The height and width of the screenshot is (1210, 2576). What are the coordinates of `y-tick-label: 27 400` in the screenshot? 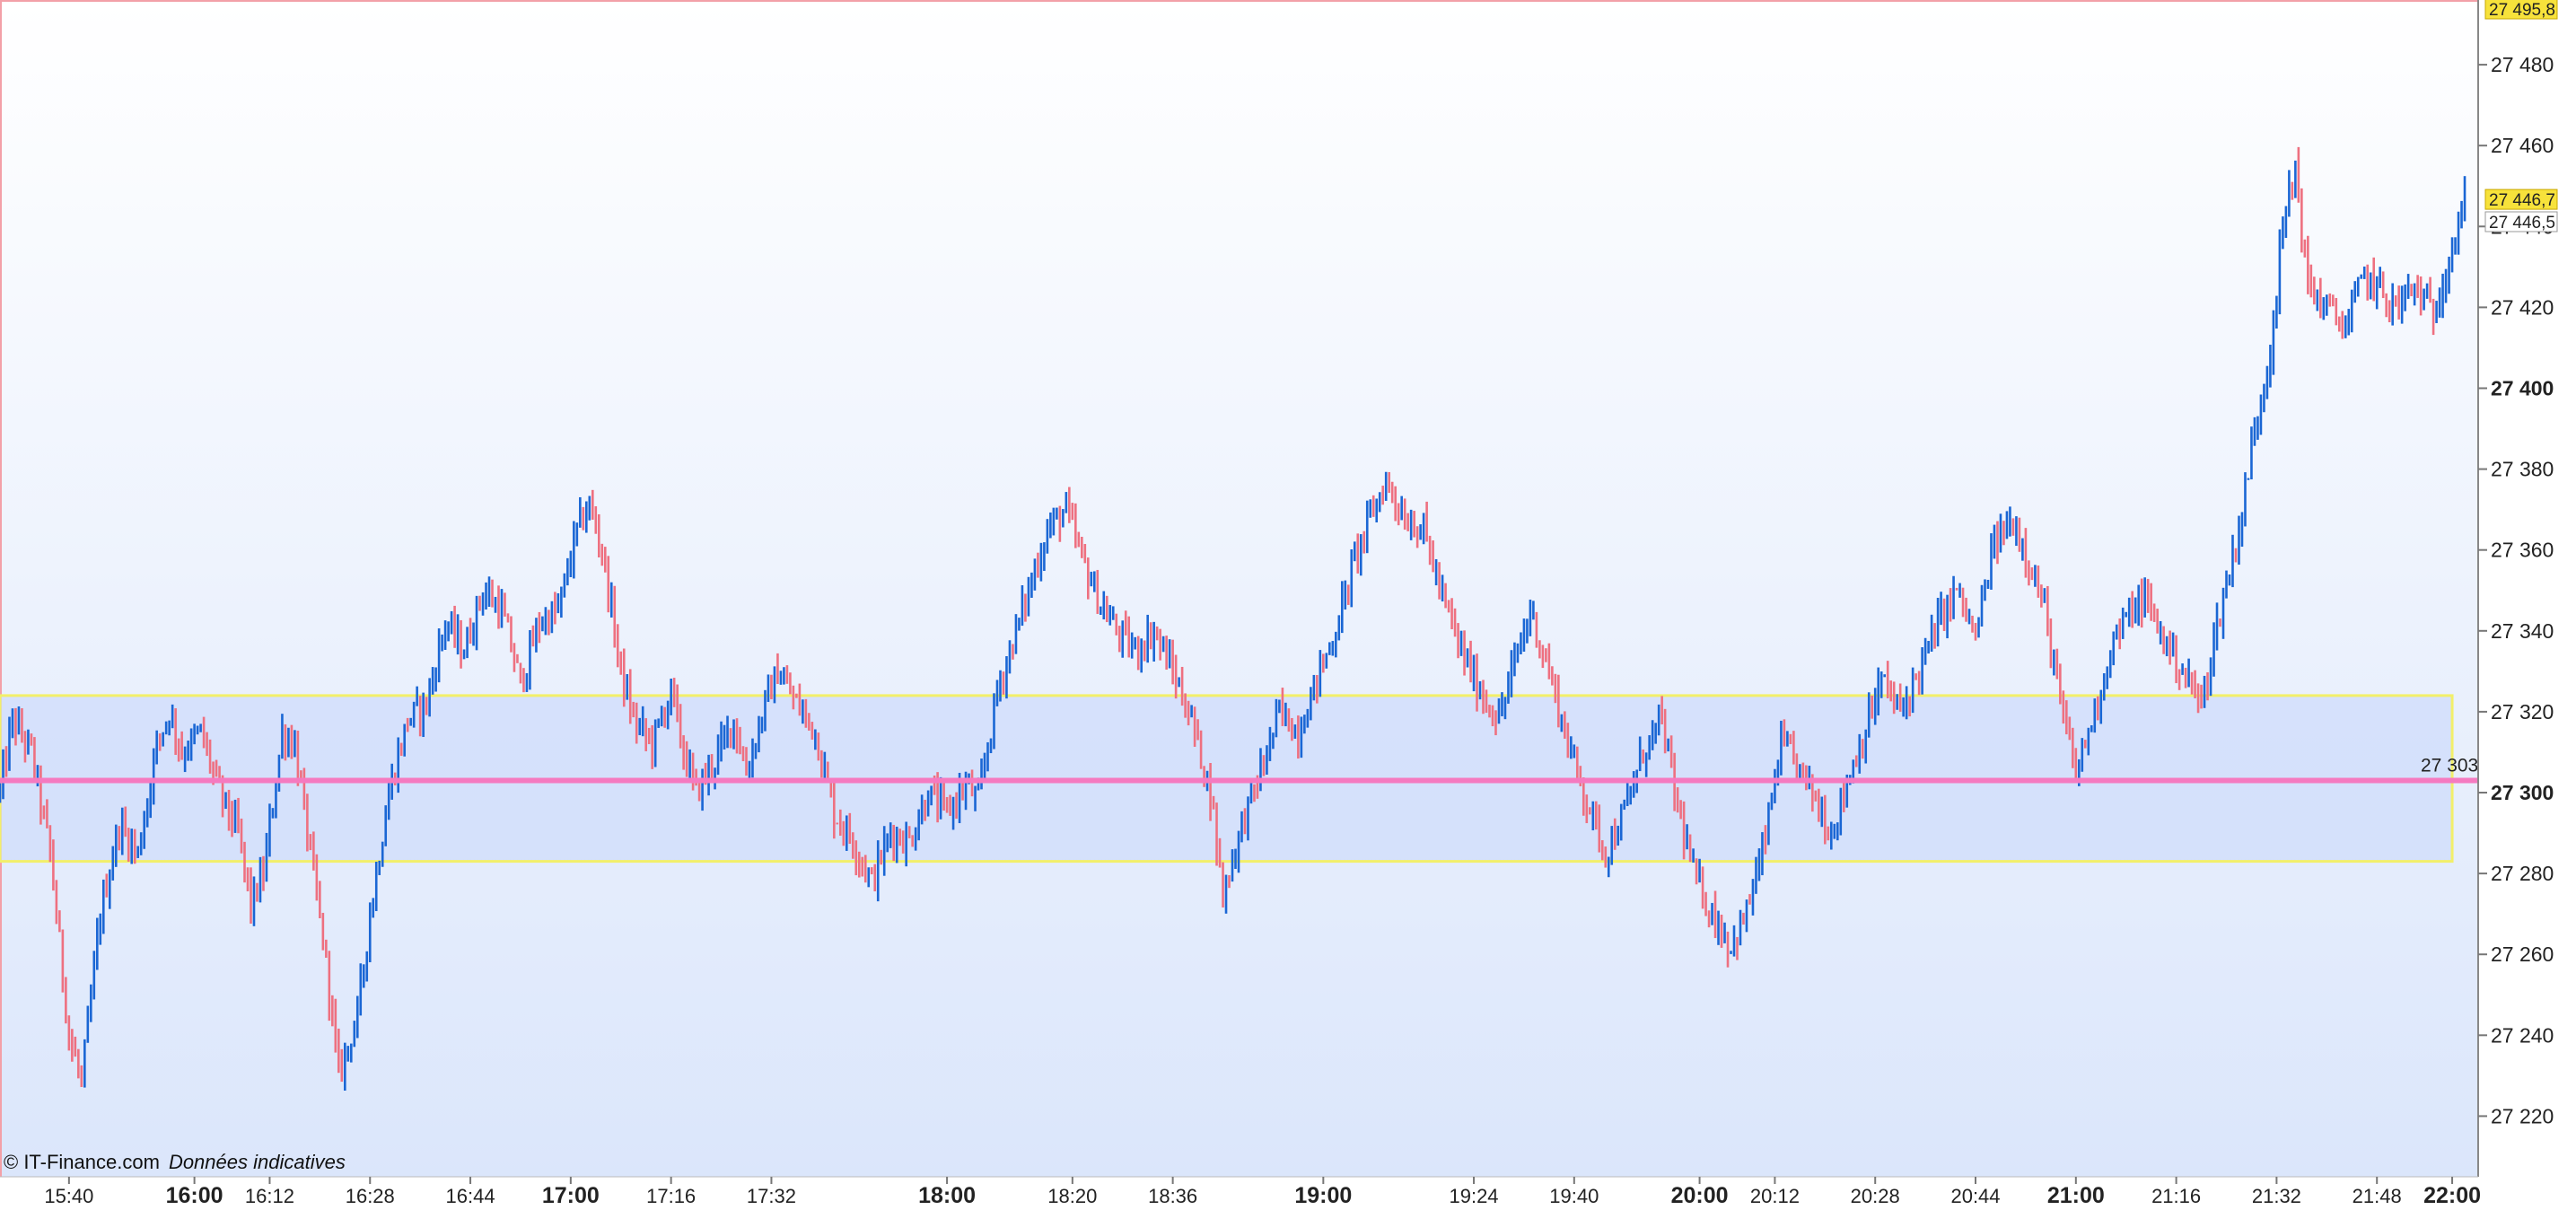 It's located at (2522, 387).